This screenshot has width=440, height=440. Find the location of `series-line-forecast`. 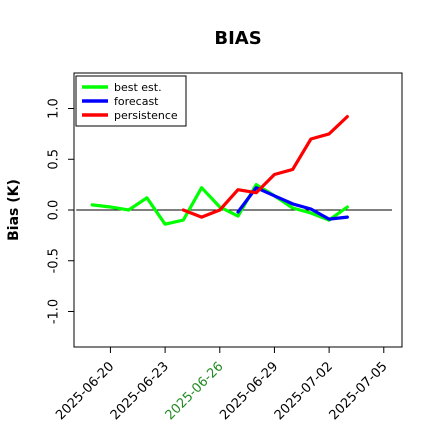

series-line-forecast is located at coordinates (292, 203).